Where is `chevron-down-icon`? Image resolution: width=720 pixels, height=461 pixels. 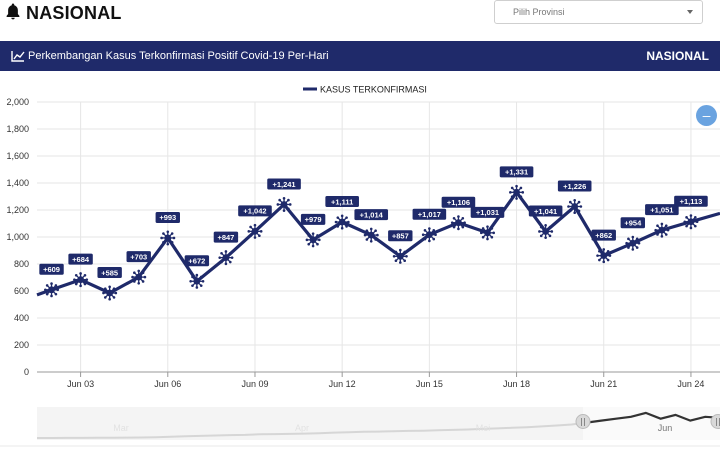 chevron-down-icon is located at coordinates (690, 12).